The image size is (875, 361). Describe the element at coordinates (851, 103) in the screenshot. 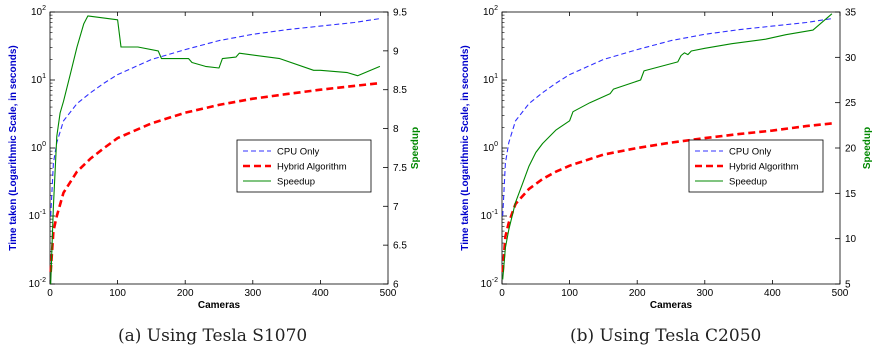

I see `y2-tick-label: 25` at that location.